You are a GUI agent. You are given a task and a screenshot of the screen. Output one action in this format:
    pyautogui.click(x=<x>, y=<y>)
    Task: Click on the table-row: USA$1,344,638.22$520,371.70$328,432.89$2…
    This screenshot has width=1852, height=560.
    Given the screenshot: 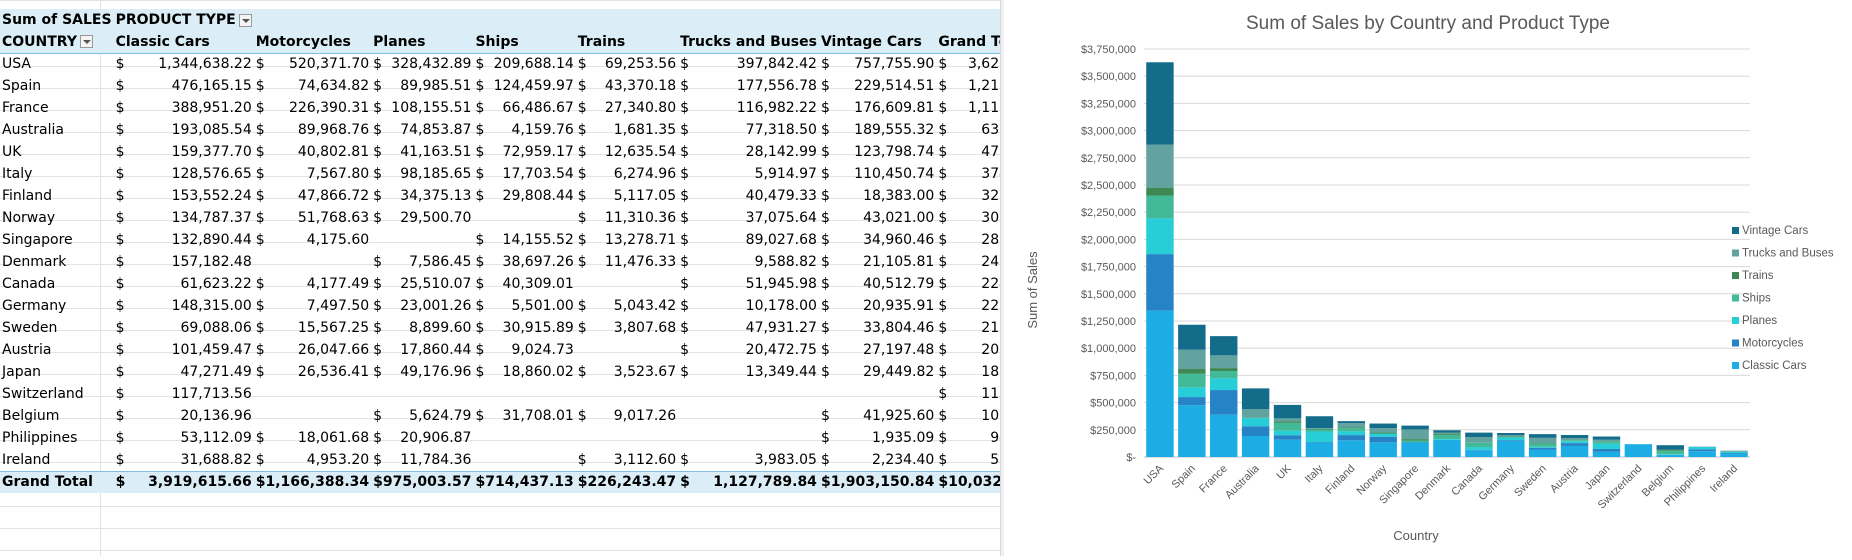 What is the action you would take?
    pyautogui.click(x=531, y=64)
    